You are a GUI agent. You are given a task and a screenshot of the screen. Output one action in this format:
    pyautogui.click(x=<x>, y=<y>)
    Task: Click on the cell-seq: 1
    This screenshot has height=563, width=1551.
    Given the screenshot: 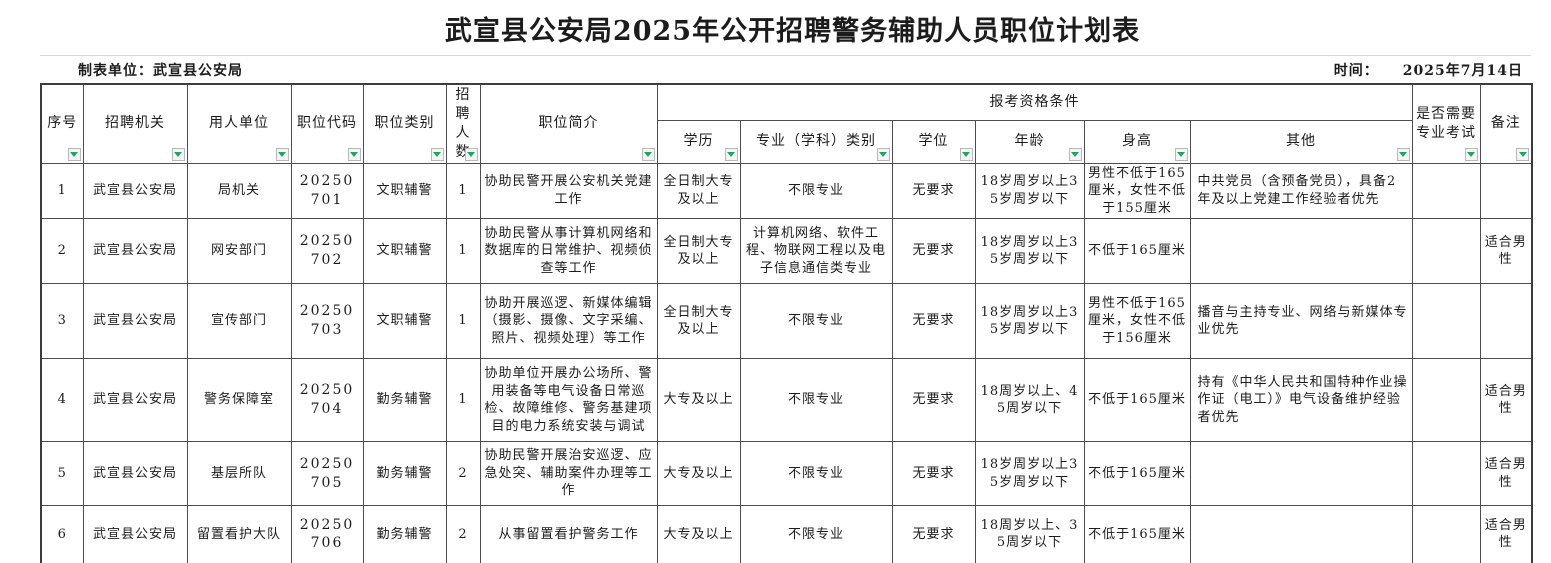 What is the action you would take?
    pyautogui.click(x=62, y=191)
    